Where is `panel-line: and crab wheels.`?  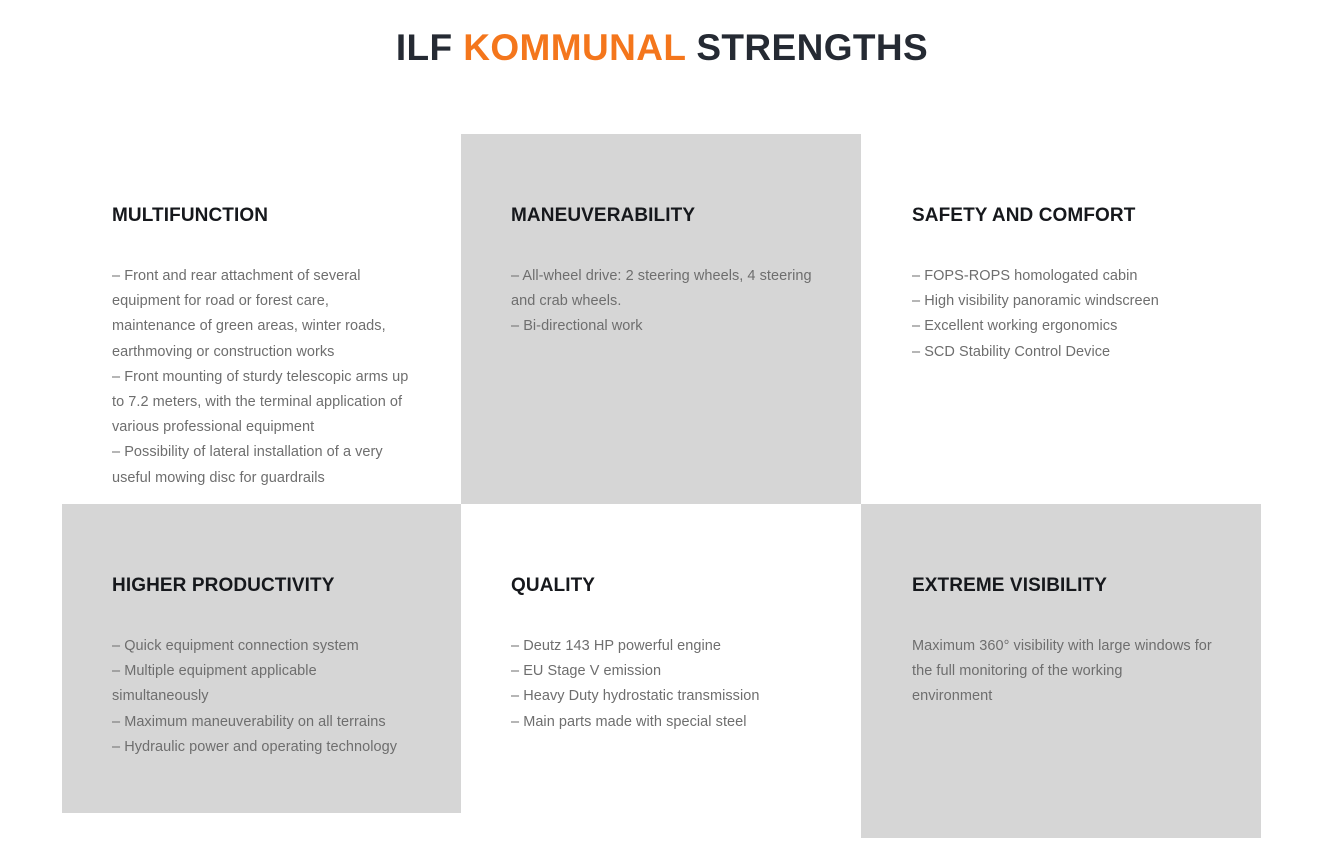
panel-line: and crab wheels. is located at coordinates (566, 301).